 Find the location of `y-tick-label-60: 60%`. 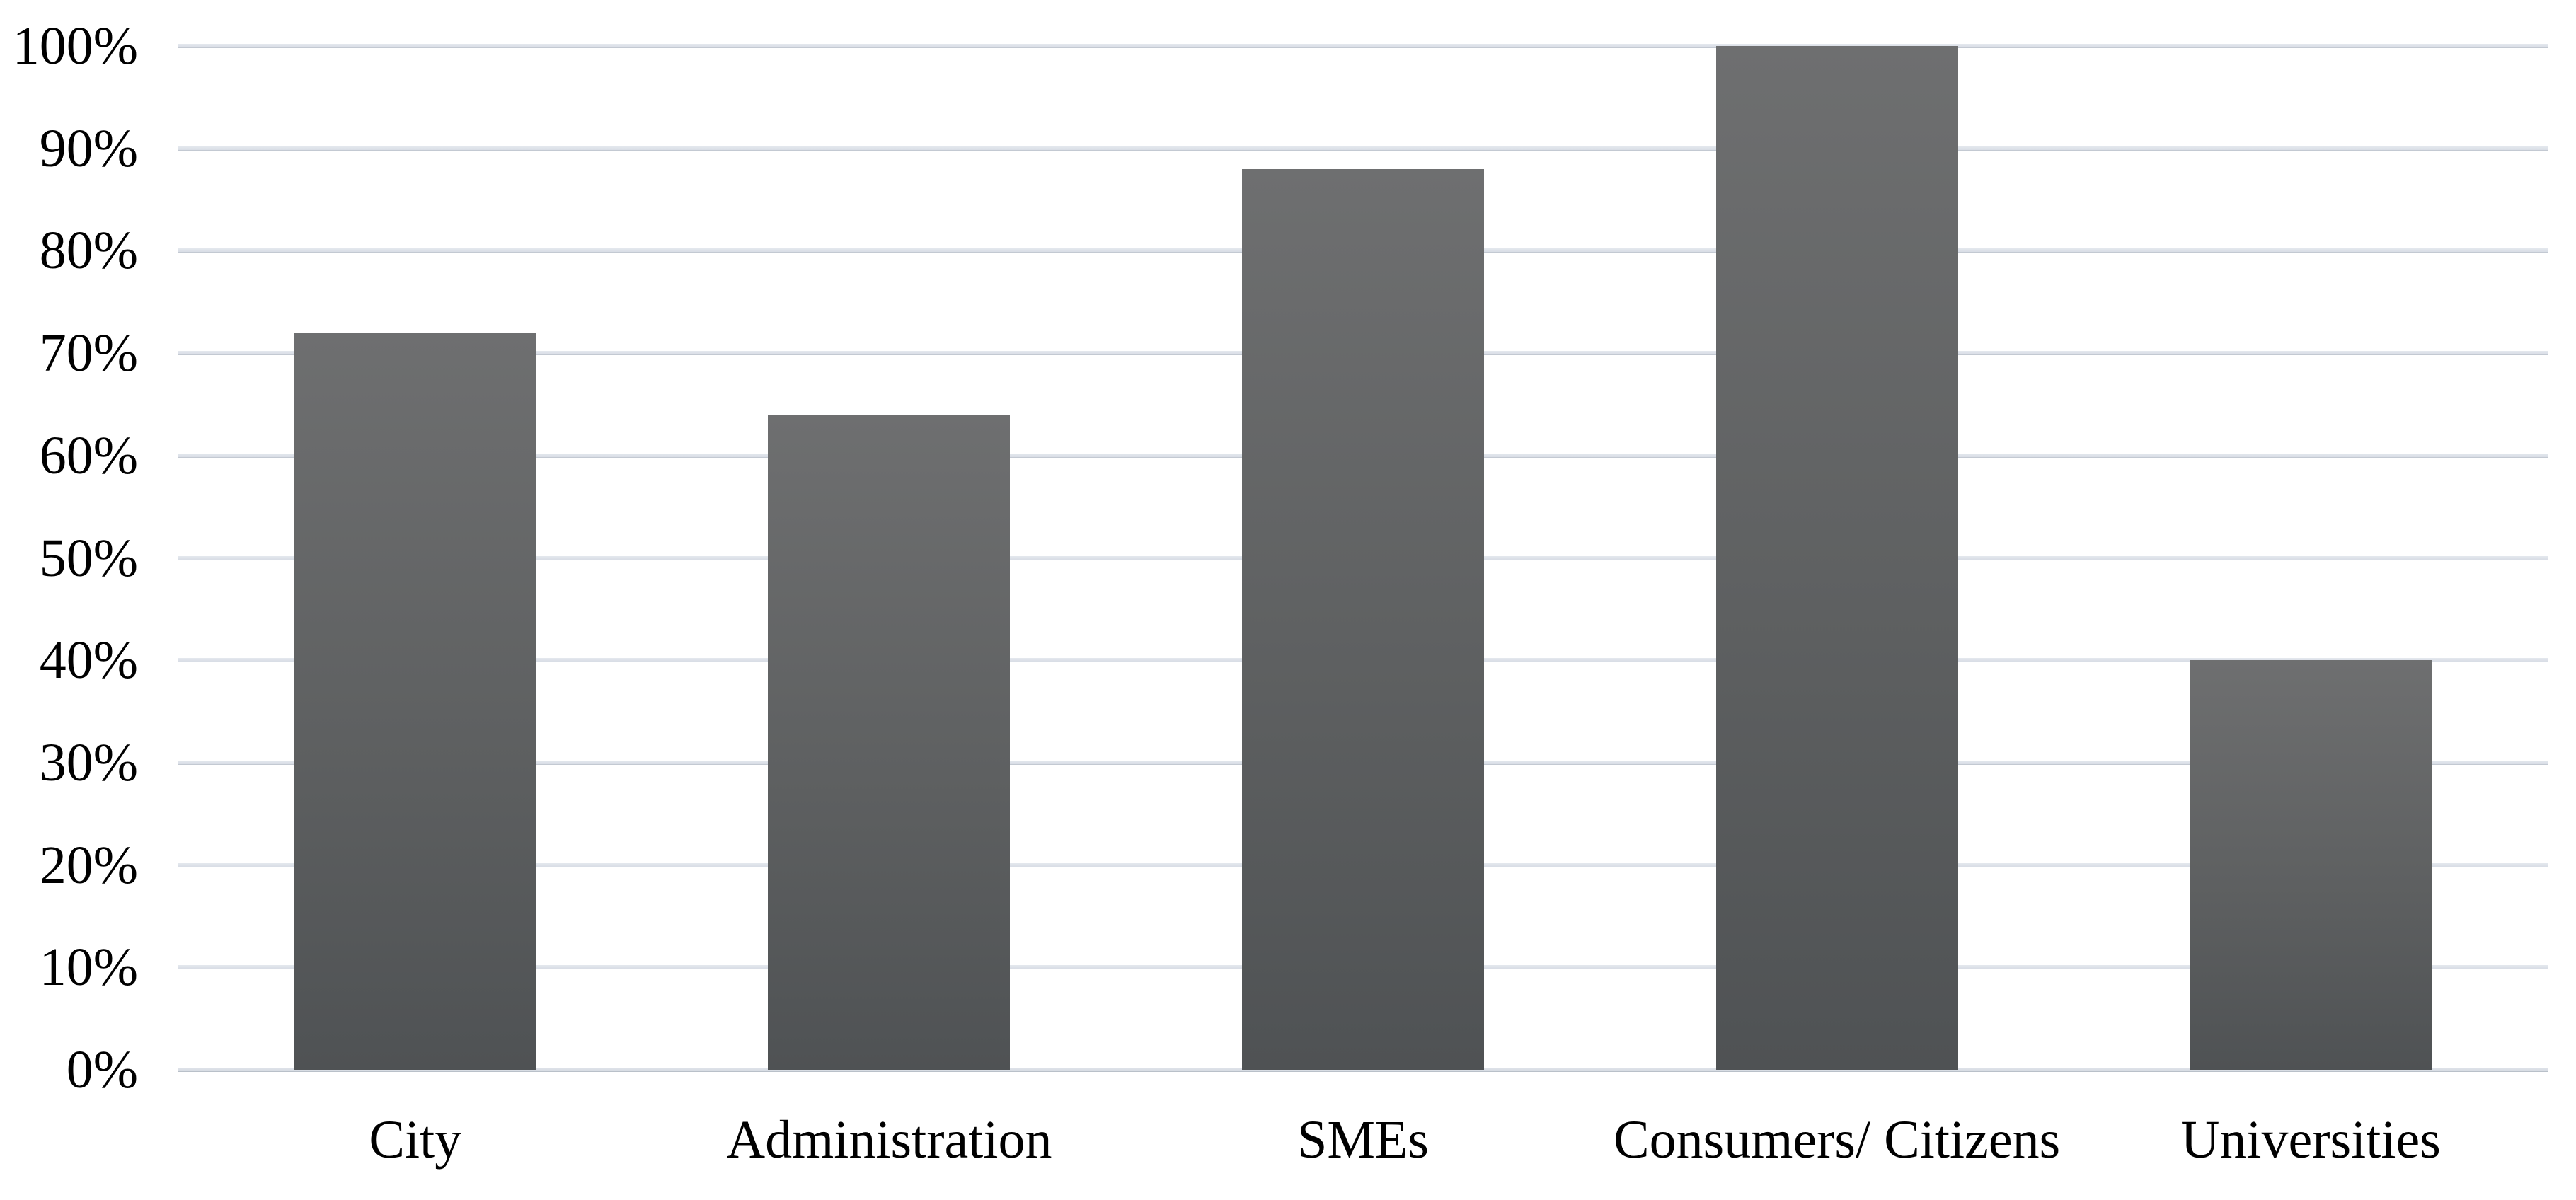

y-tick-label-60: 60% is located at coordinates (89, 455).